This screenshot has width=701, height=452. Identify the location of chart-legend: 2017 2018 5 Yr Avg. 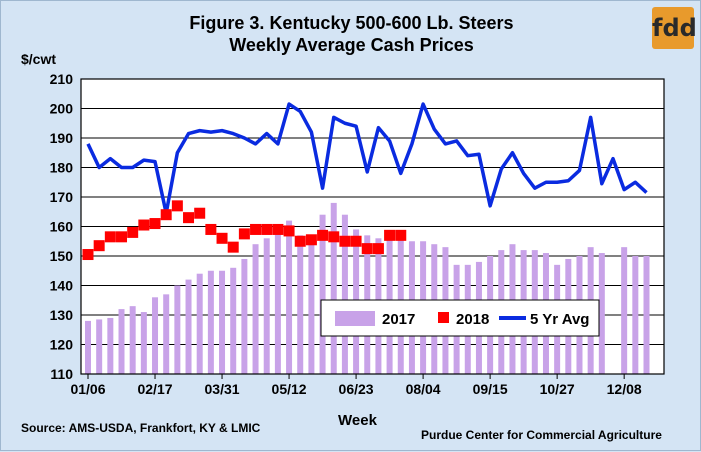
(460, 318).